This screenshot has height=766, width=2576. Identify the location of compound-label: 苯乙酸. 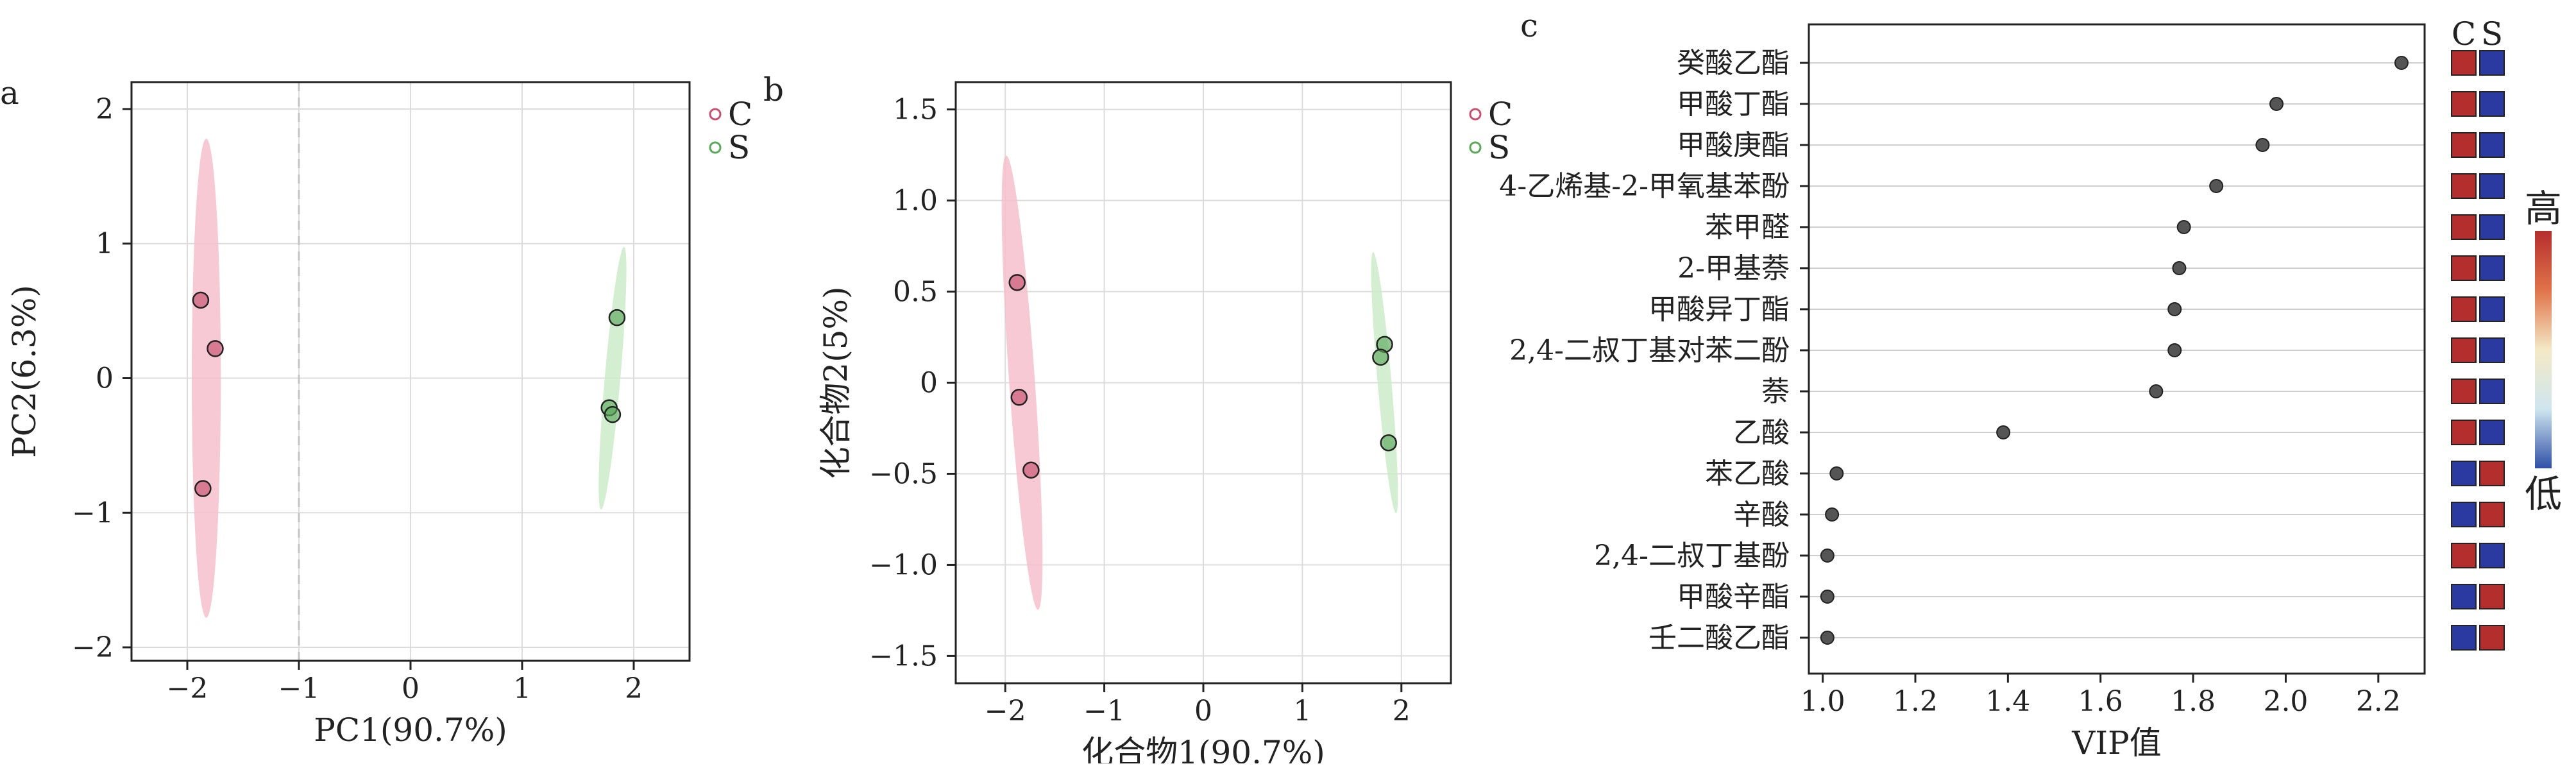
(1747, 473).